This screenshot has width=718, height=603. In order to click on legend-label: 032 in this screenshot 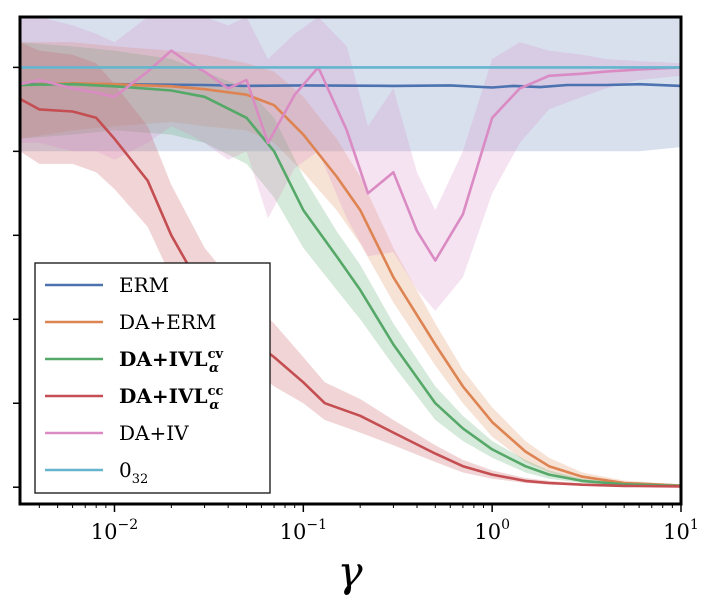, I will do `click(133, 472)`.